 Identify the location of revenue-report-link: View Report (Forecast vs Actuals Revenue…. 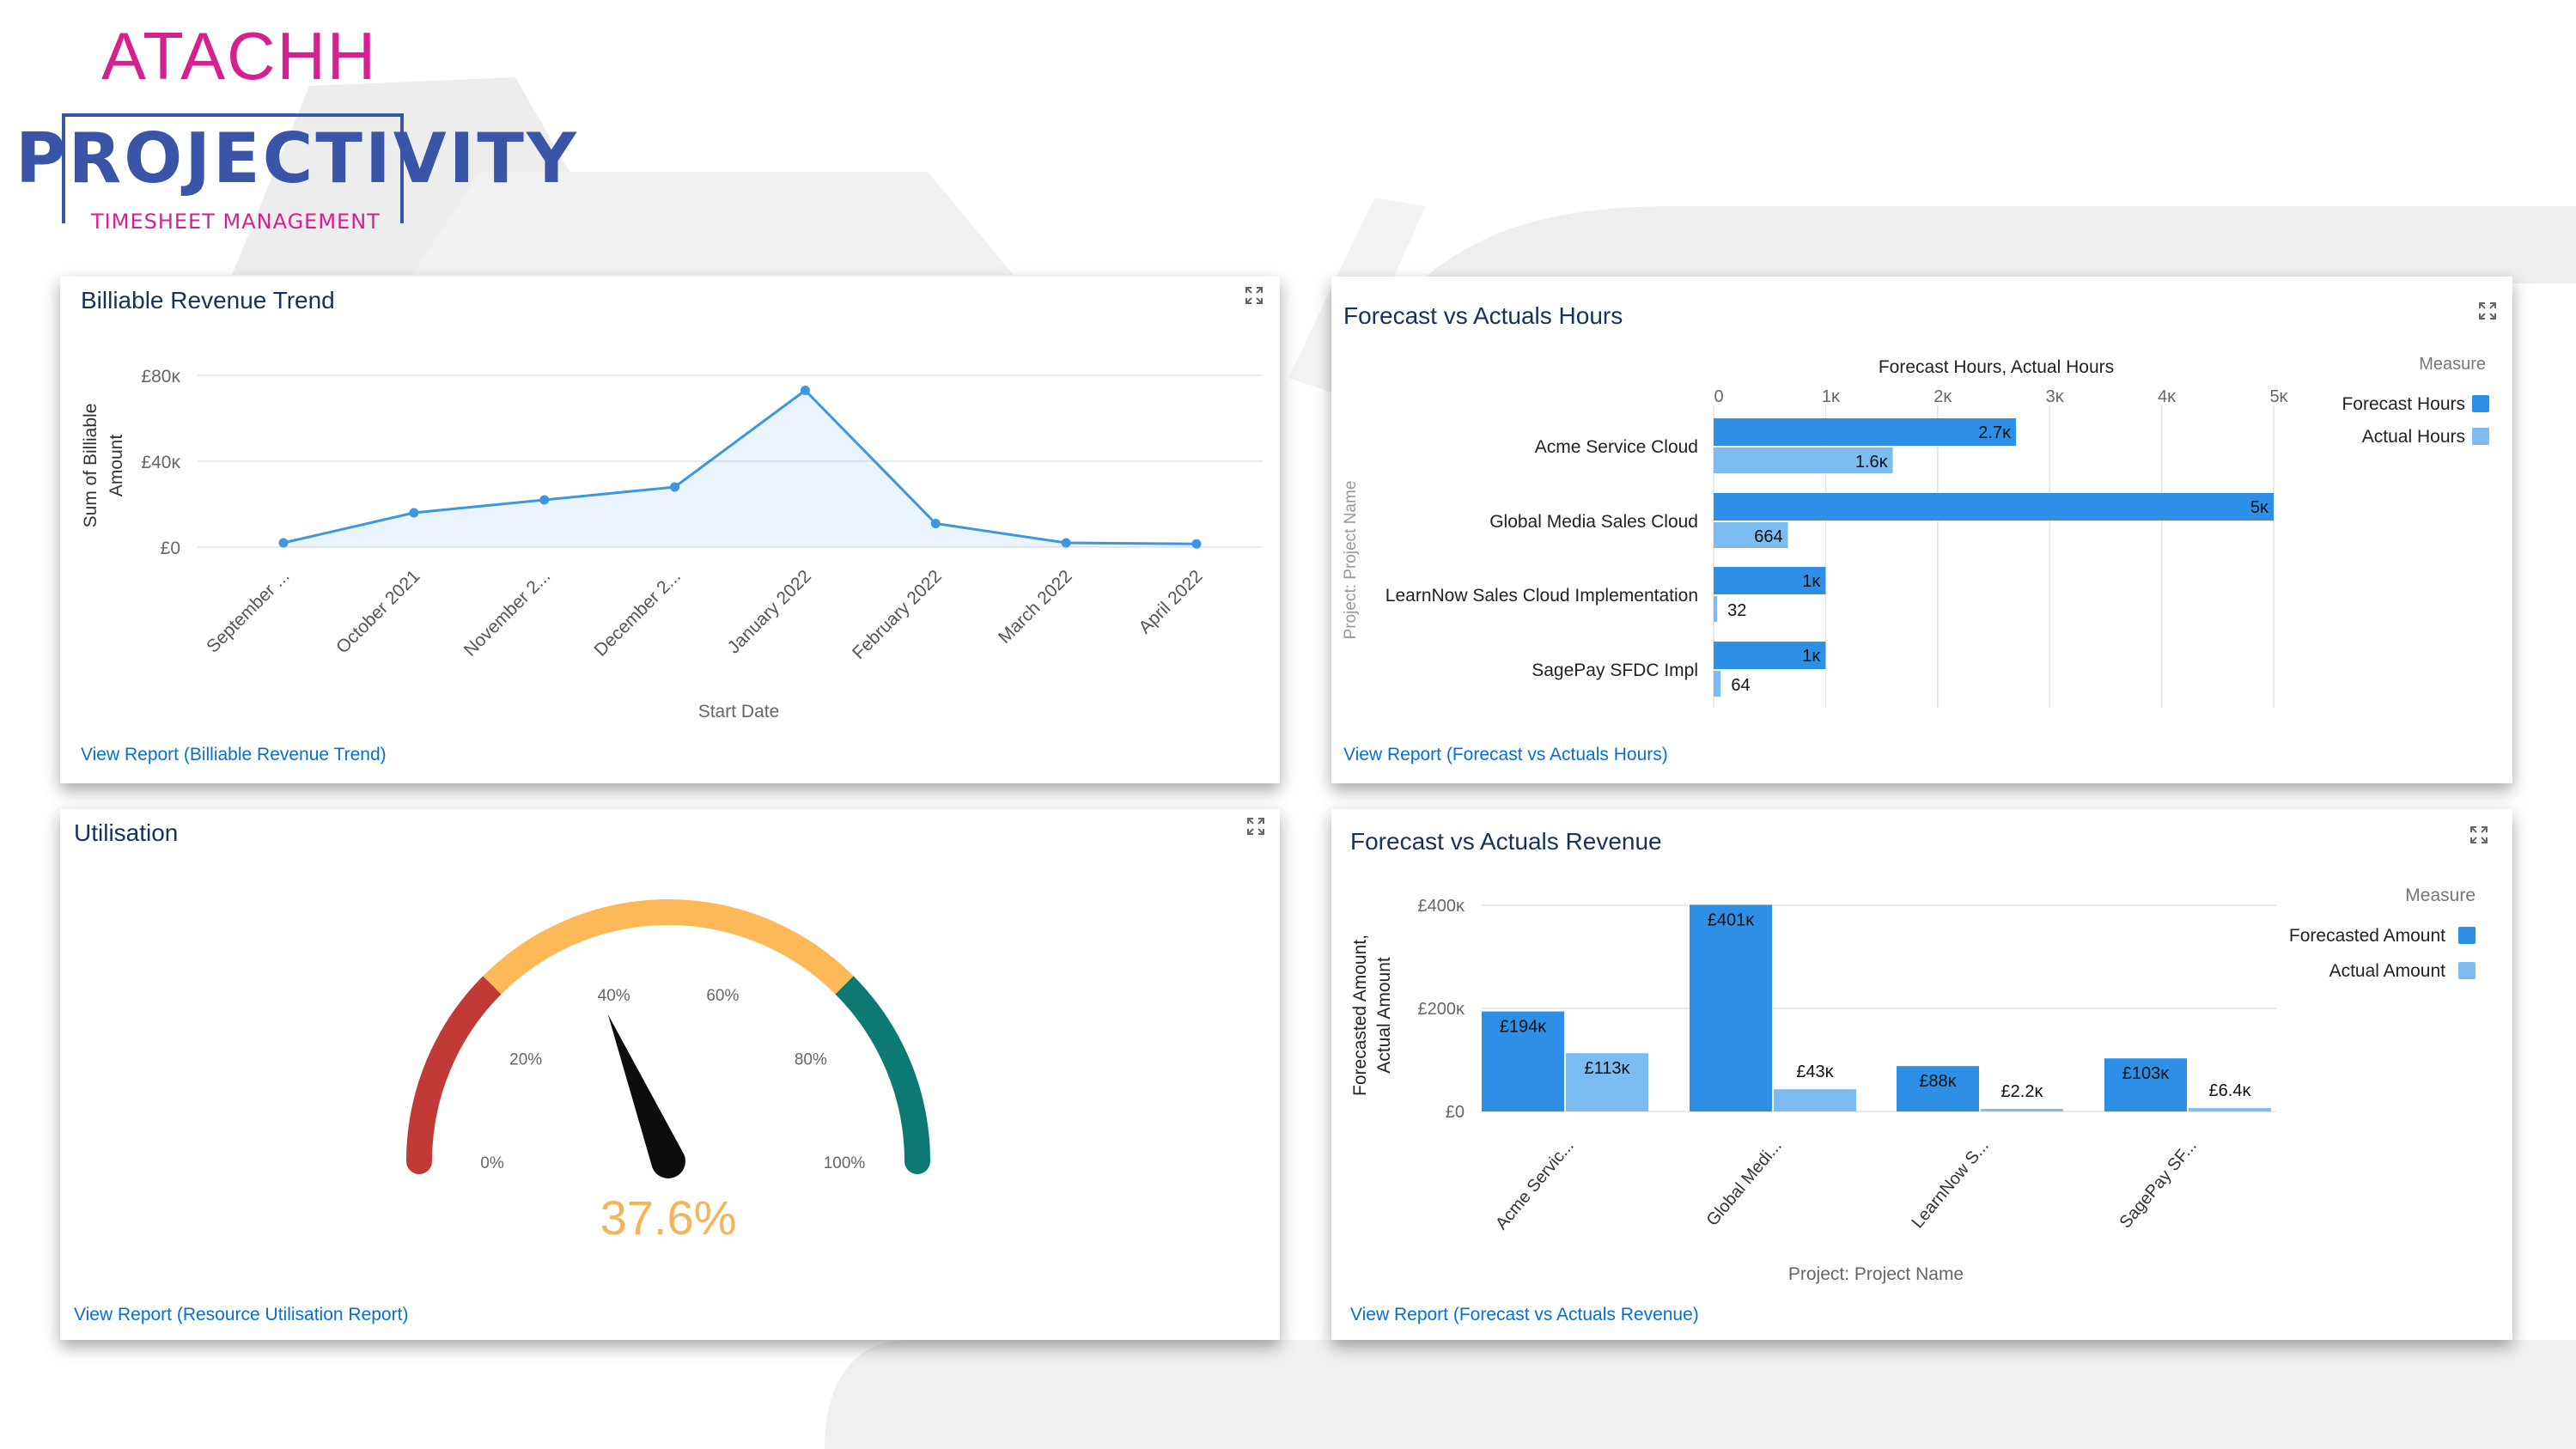
(1524, 1314).